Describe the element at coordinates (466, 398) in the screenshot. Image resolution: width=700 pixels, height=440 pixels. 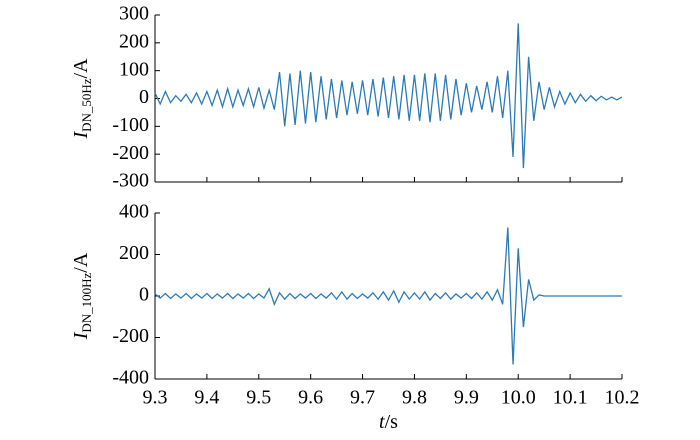
I see `x-tick-label: 9.9` at that location.